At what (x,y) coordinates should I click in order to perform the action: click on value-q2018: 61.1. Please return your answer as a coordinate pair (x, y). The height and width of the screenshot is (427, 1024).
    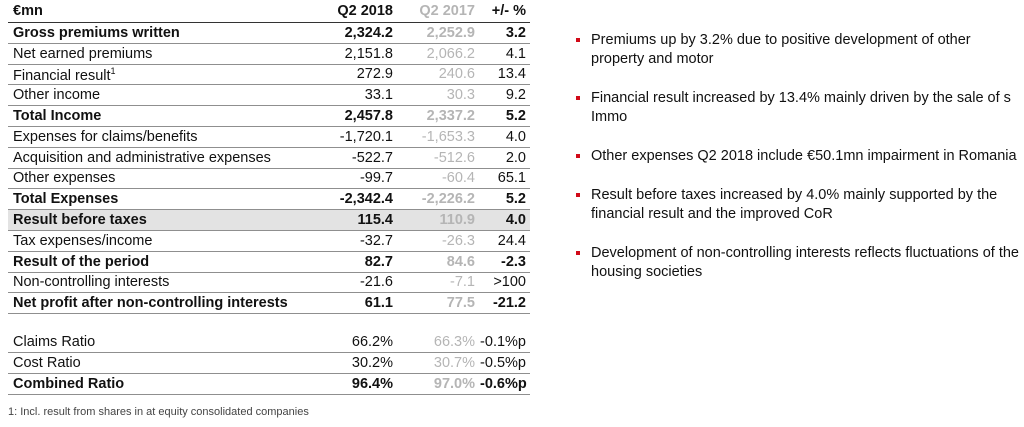
    Looking at the image, I should click on (378, 303).